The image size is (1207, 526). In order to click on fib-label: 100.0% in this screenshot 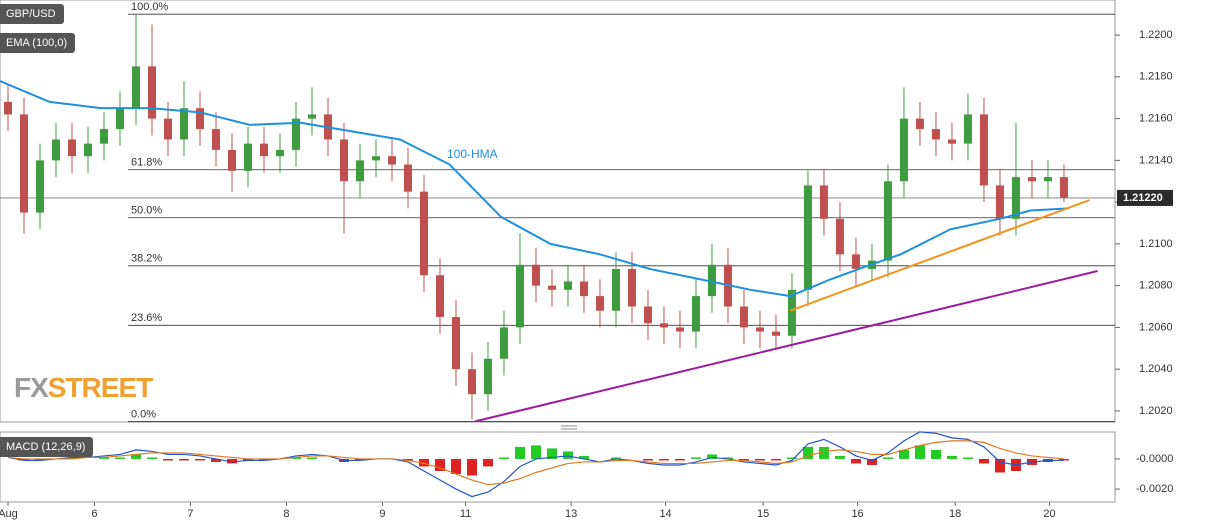, I will do `click(150, 7)`.